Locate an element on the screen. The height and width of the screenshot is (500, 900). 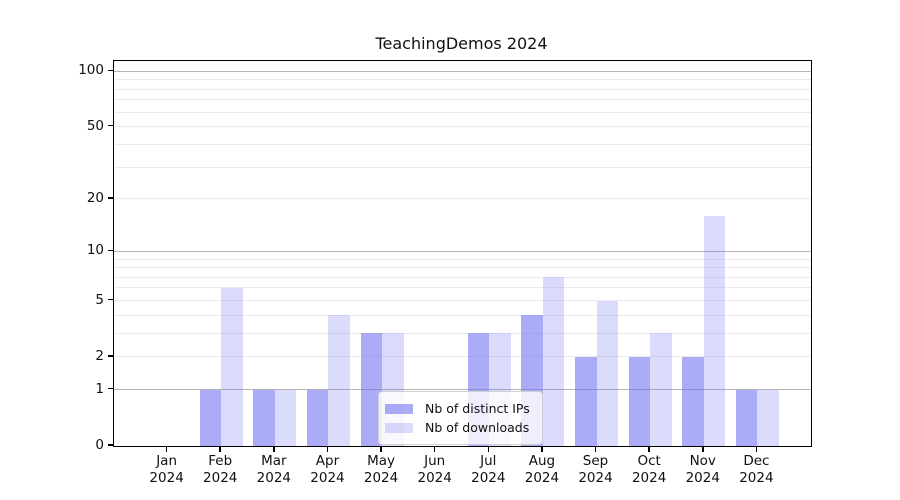
x-tick-label-apr: Apr 2024 is located at coordinates (327, 469).